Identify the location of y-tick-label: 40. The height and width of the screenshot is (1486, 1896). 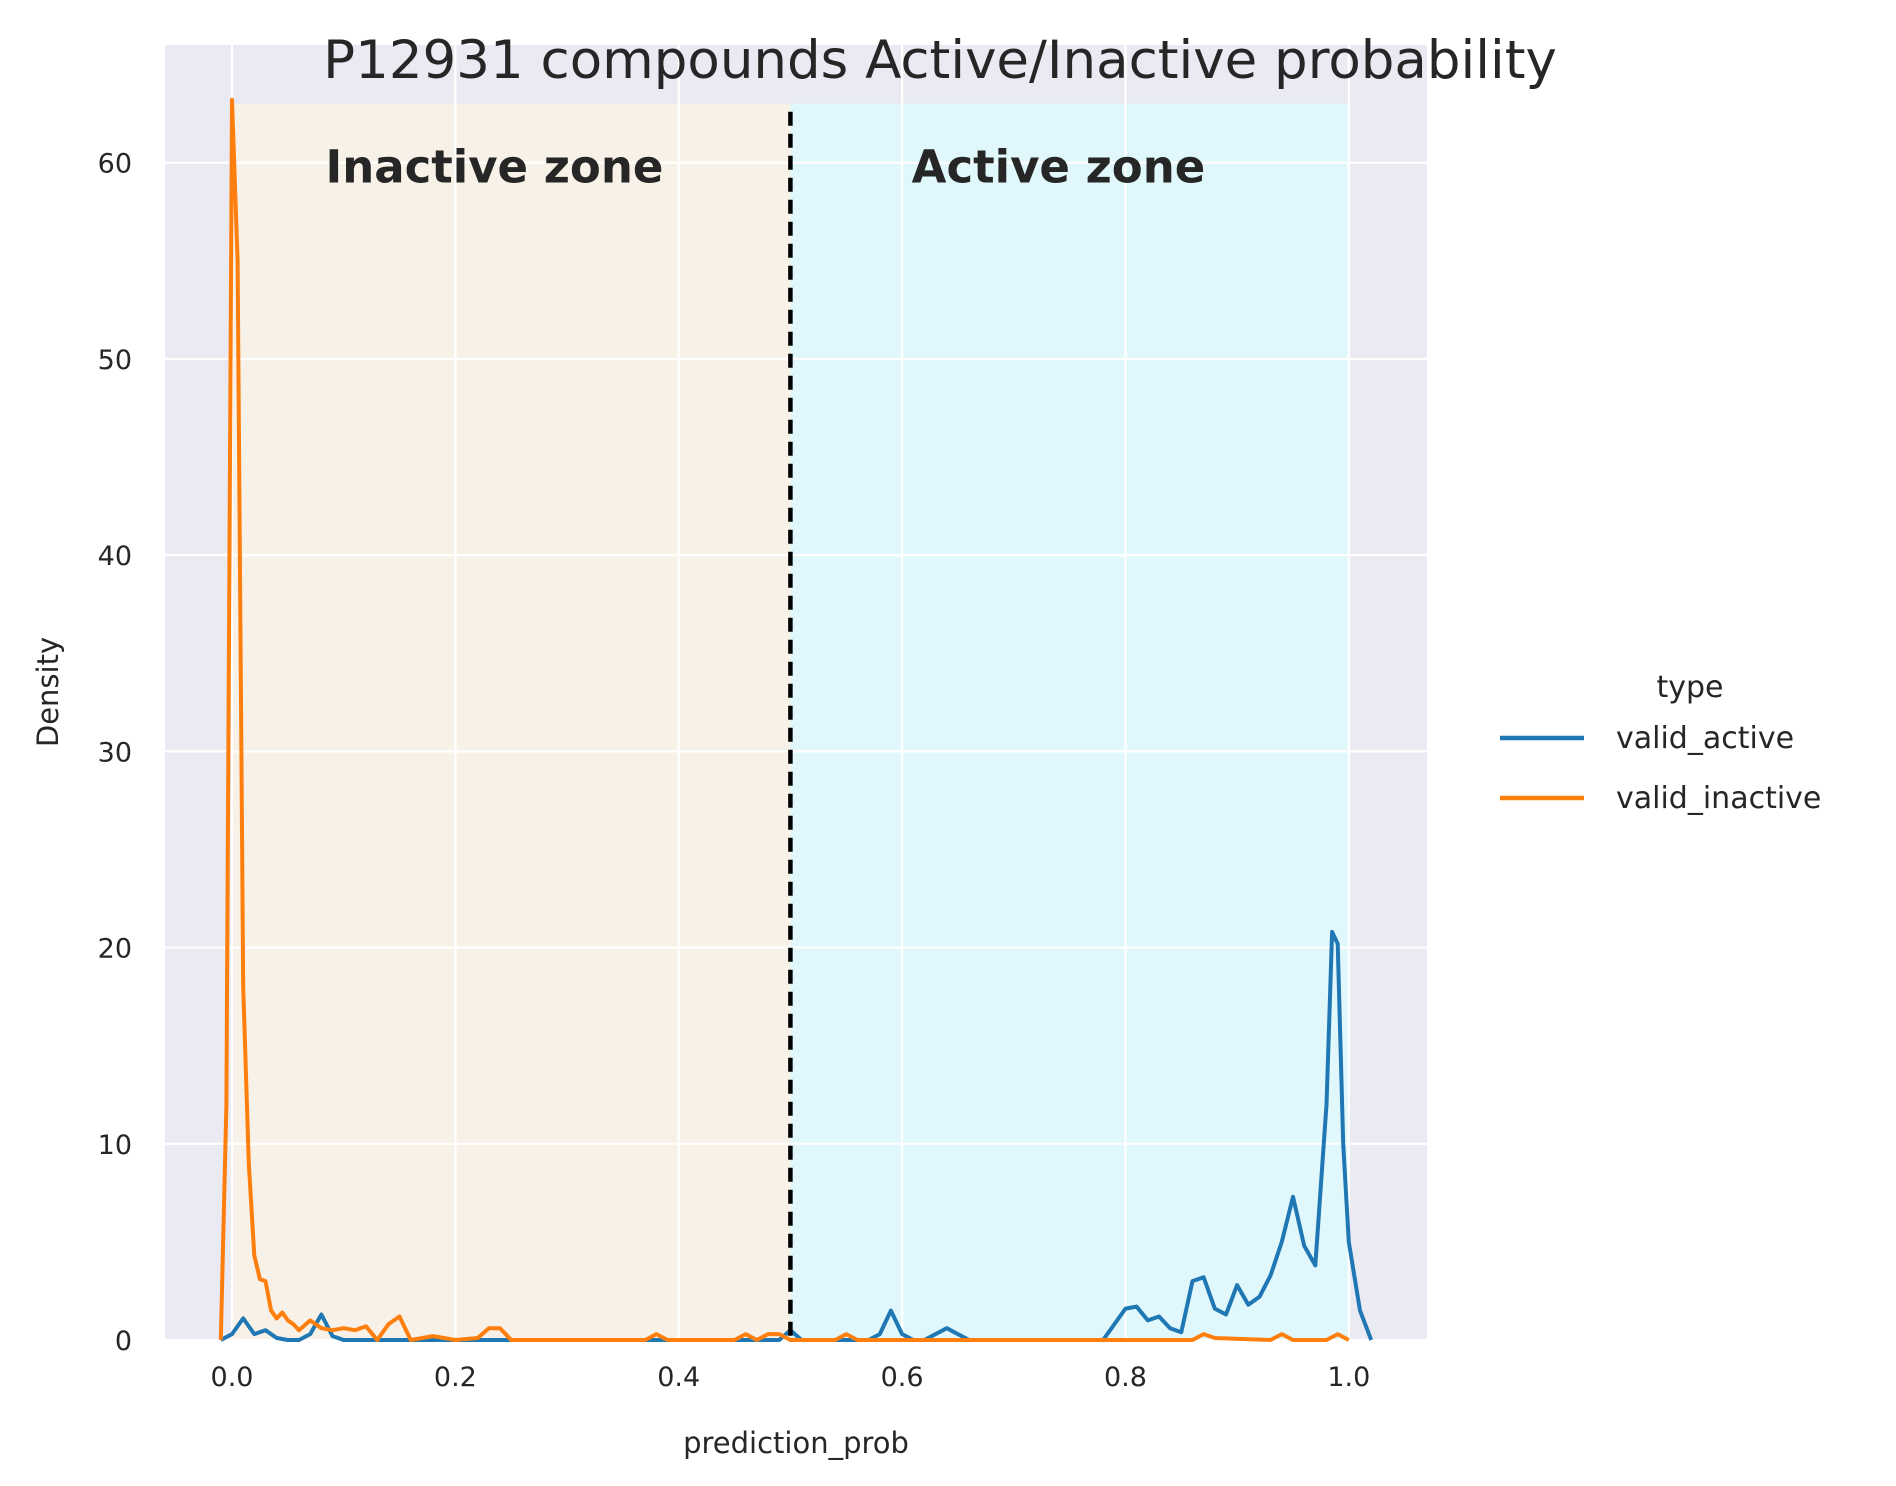
(115, 556).